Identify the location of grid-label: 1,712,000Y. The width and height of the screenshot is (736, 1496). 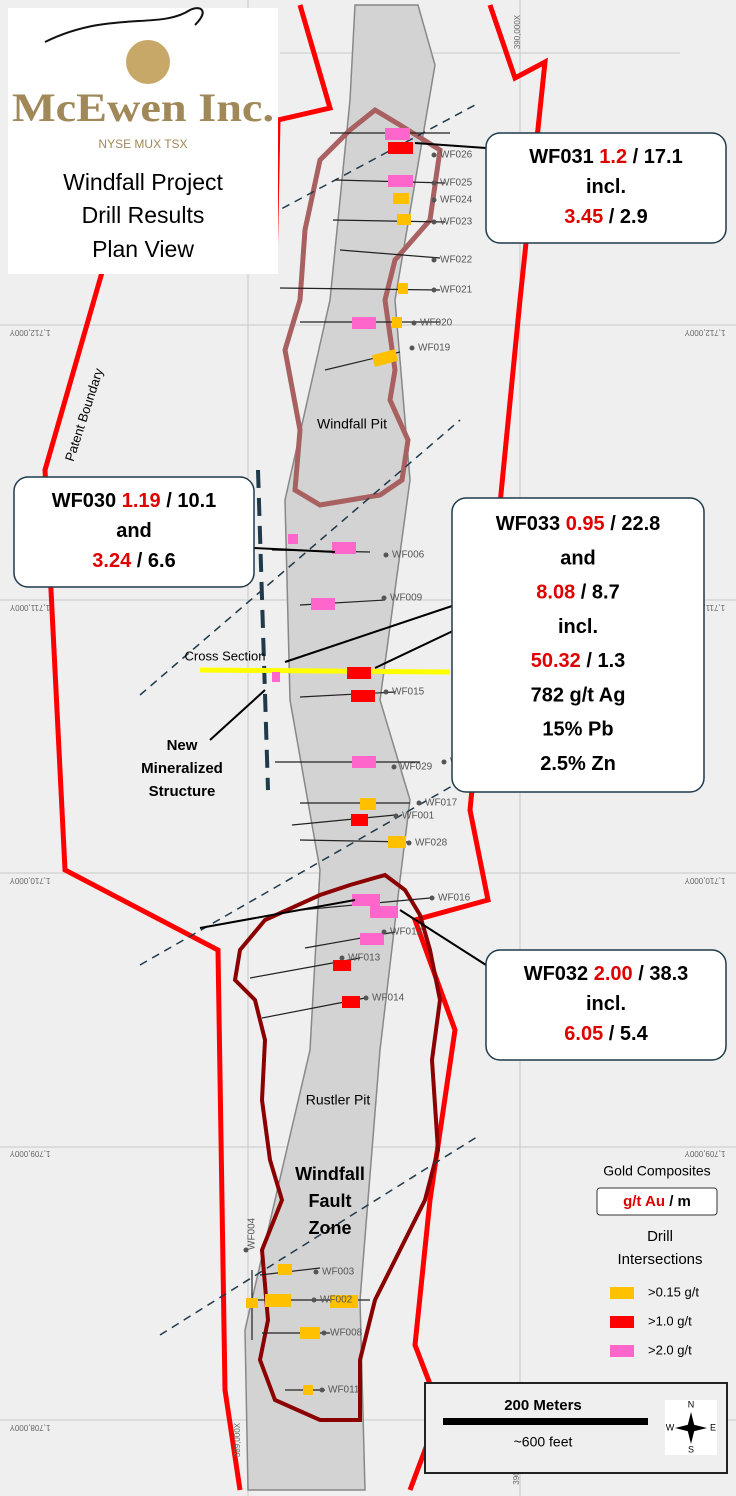
(30, 332).